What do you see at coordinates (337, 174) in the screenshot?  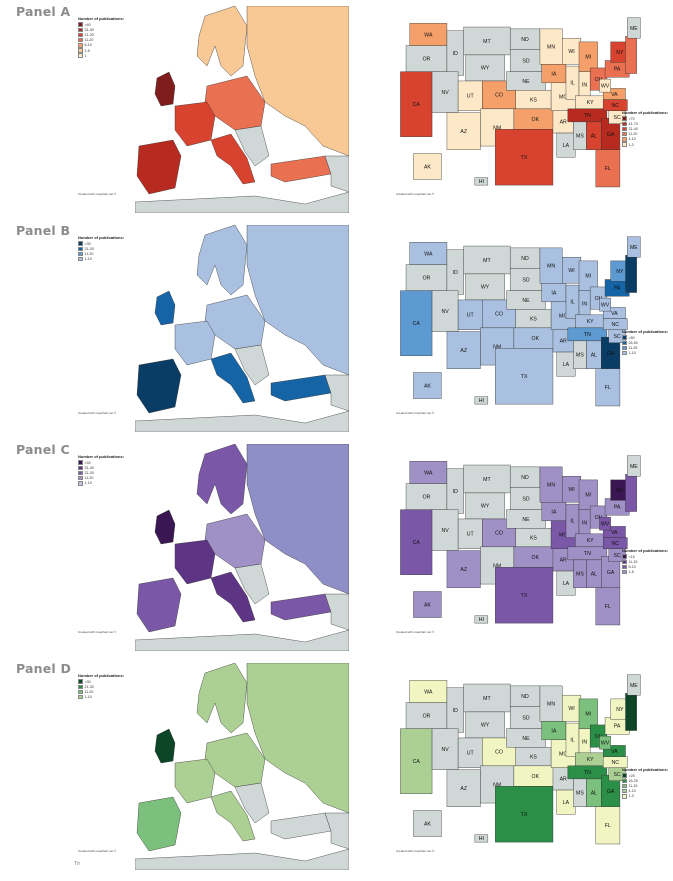 I see `region-middle-east` at bounding box center [337, 174].